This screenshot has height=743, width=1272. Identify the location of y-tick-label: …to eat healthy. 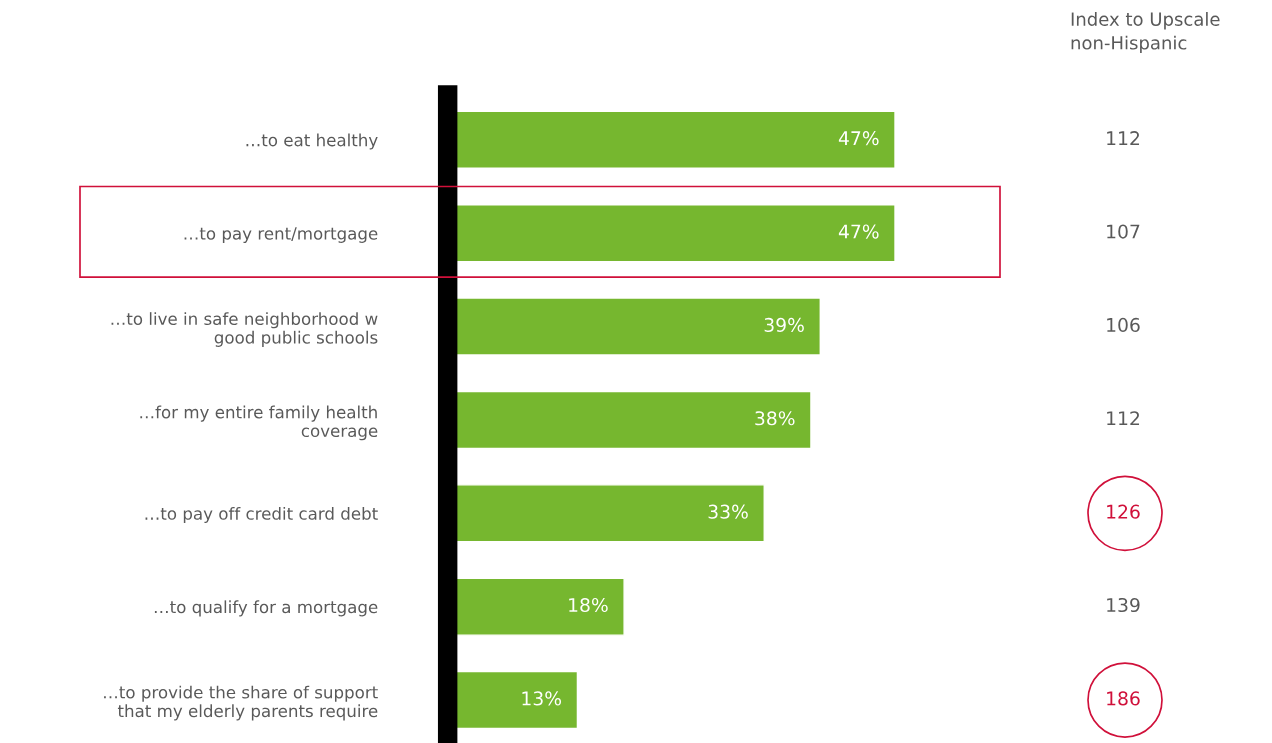
(312, 141).